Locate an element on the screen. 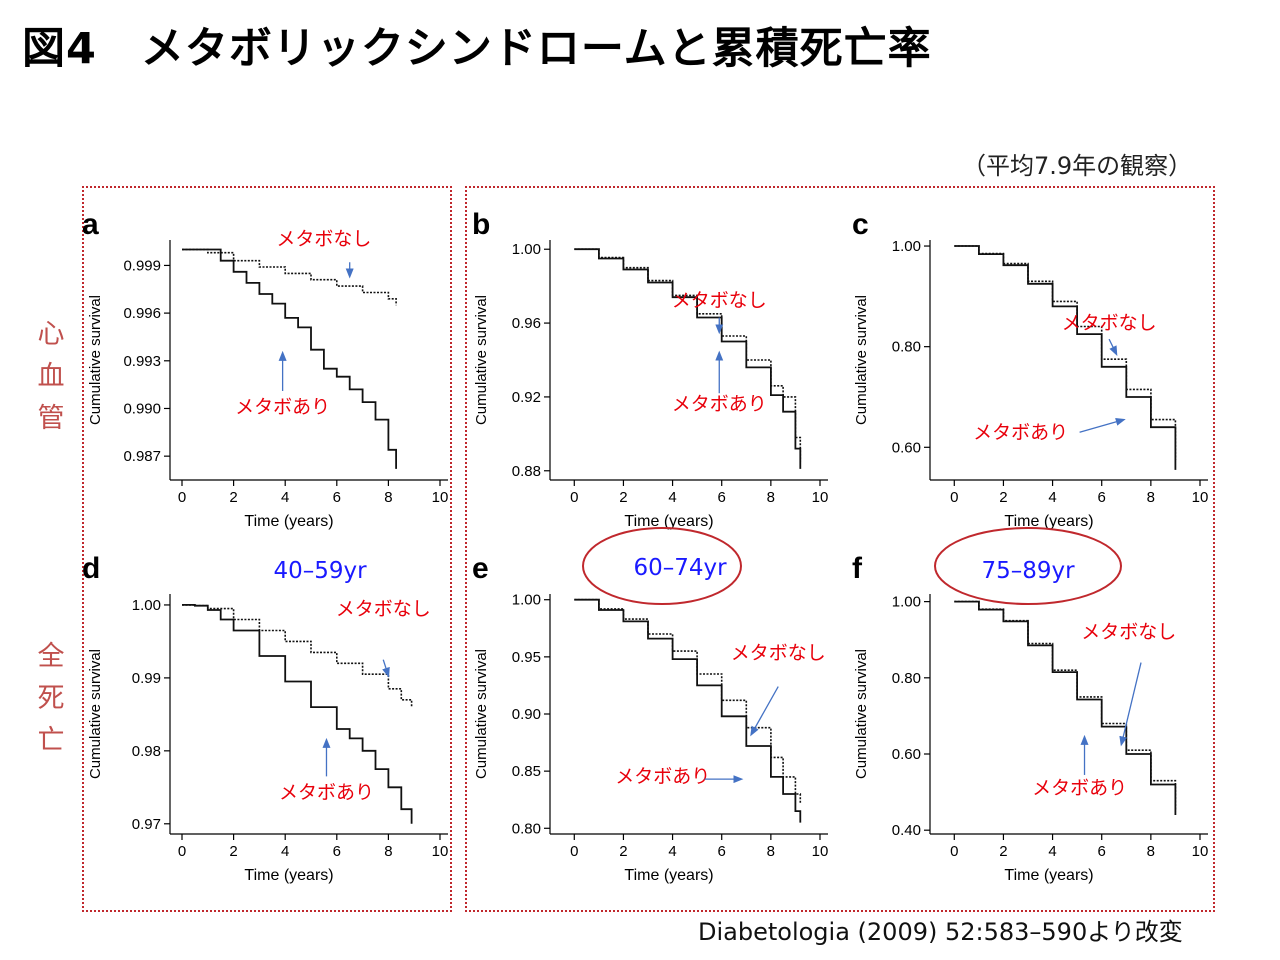  age-group-label-60-74: 60–74yr is located at coordinates (680, 568).